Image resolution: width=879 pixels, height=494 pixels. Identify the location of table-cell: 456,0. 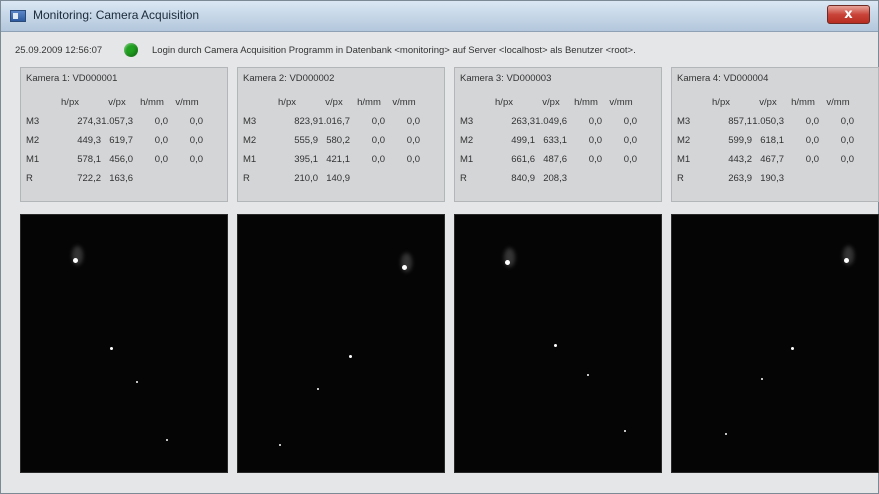
(121, 159).